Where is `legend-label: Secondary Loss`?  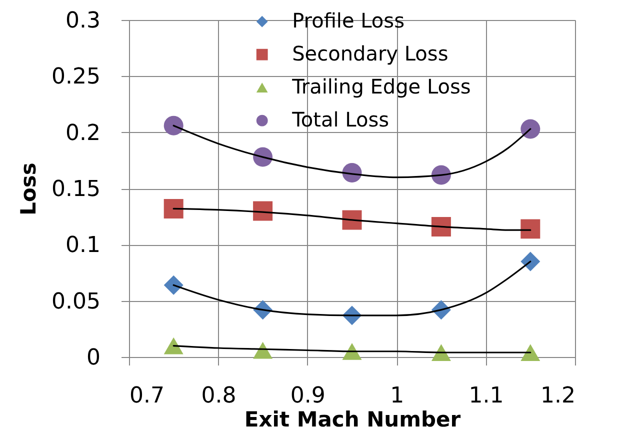
legend-label: Secondary Loss is located at coordinates (370, 54).